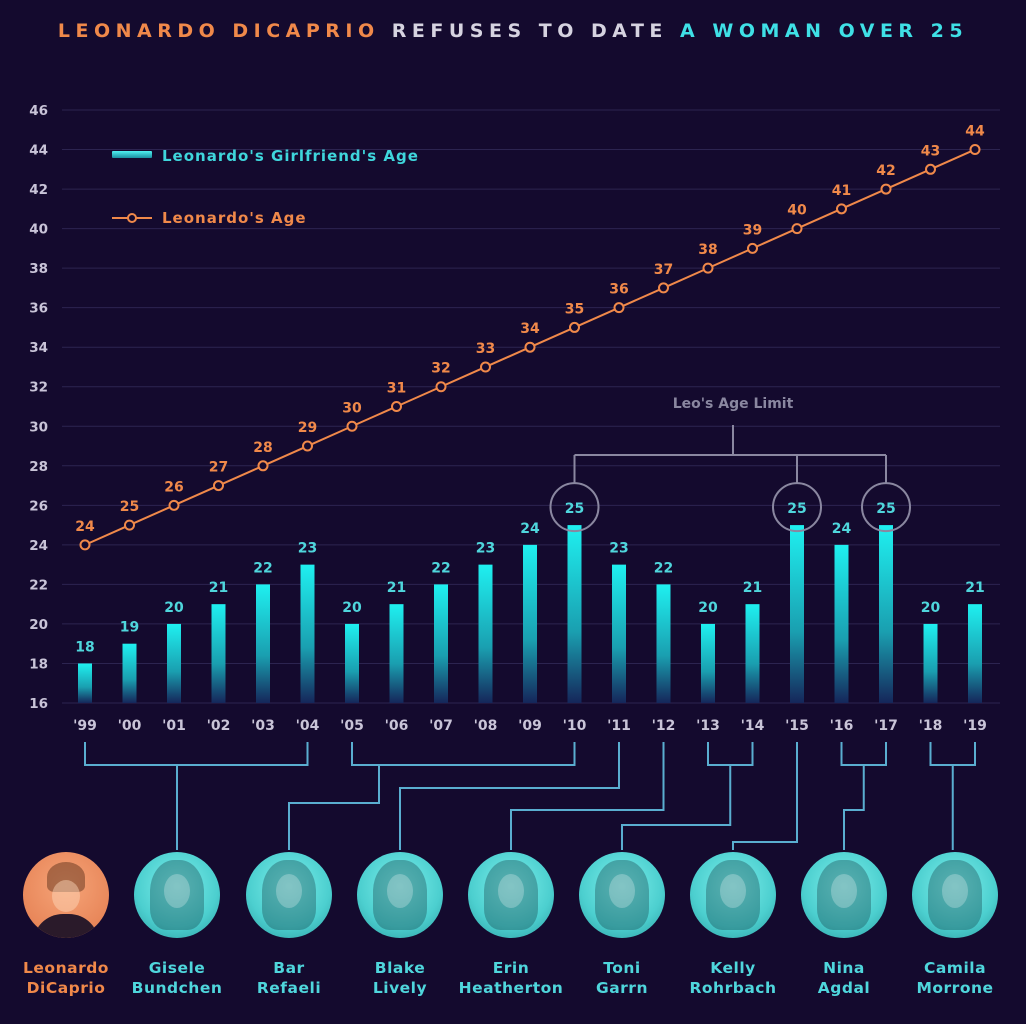  I want to click on person-name: Blake Lively, so click(400, 978).